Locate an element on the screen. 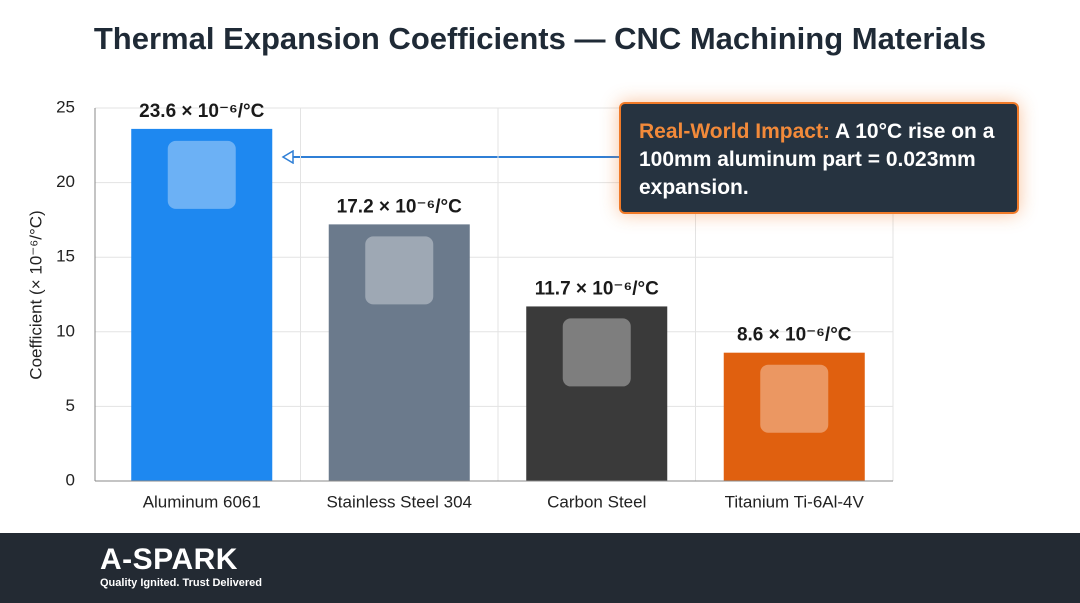 The height and width of the screenshot is (603, 1080). x-tick-label: Carbon Steel is located at coordinates (596, 501).